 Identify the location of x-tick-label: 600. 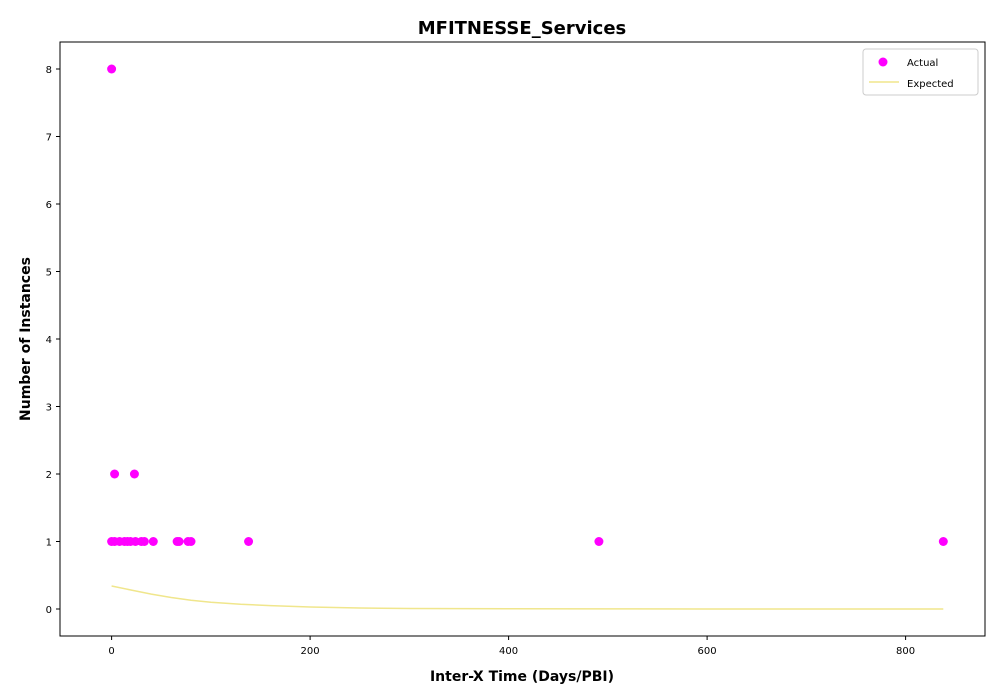
(707, 651).